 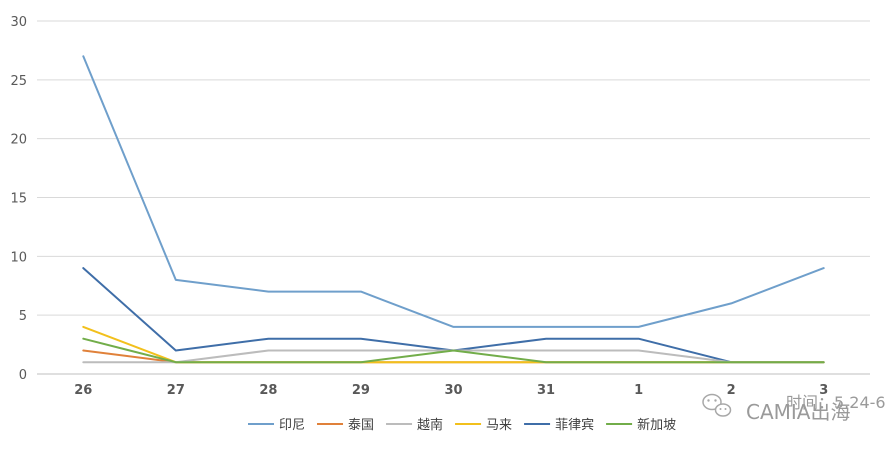 I want to click on x-axis-ticks: 26 27 28 29 30 31 1 2 3, so click(x=451, y=390).